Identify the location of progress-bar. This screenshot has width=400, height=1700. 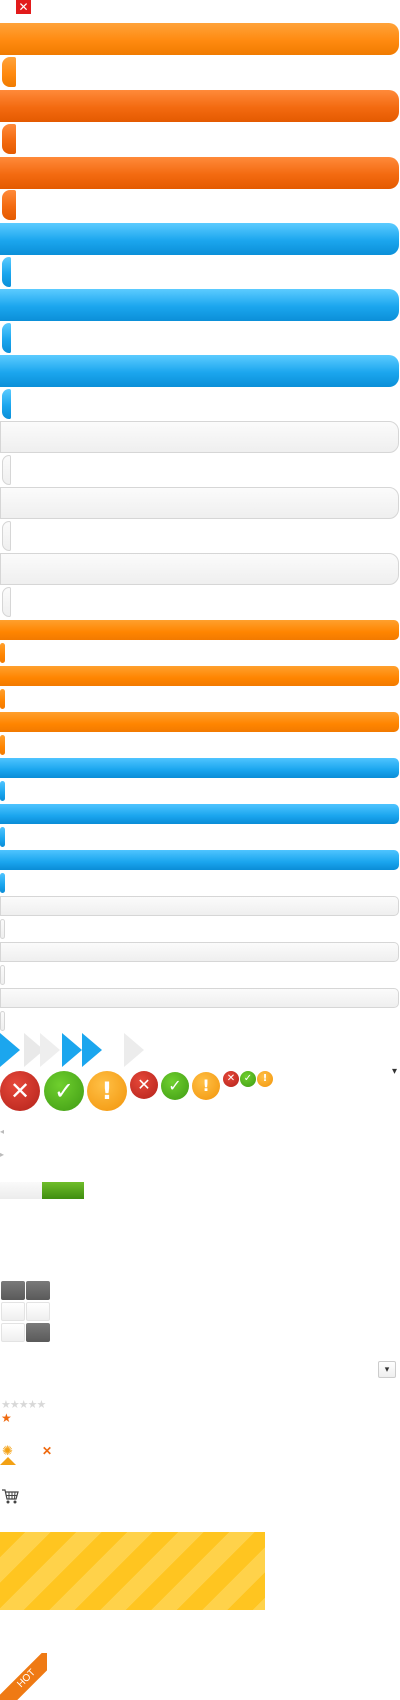
(42, 1190).